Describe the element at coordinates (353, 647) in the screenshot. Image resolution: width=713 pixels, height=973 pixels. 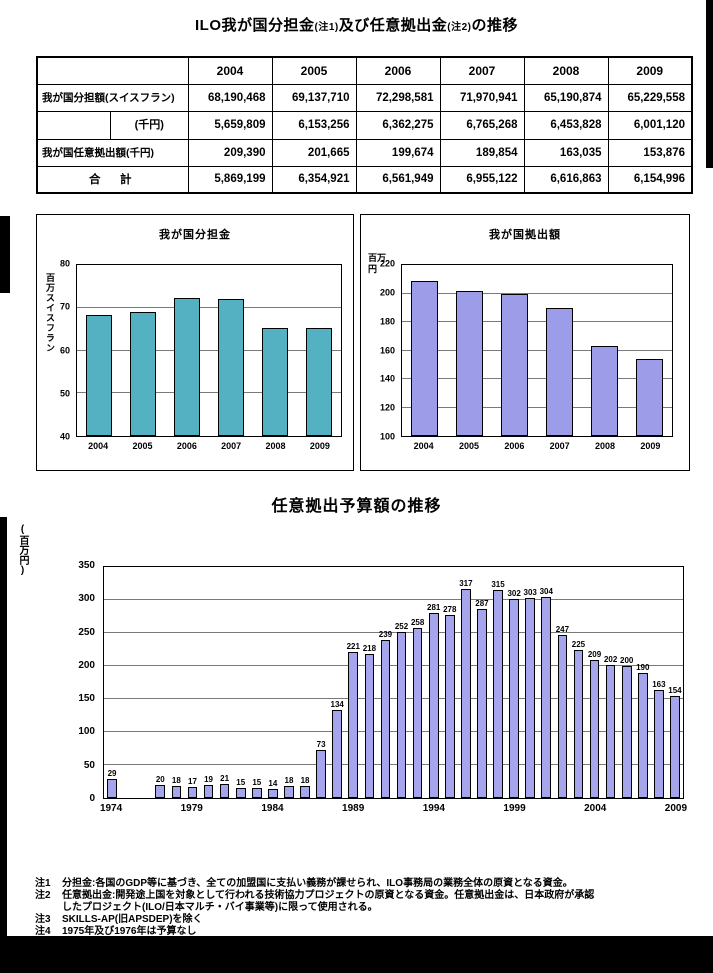
I see `bar-value-label: 221` at that location.